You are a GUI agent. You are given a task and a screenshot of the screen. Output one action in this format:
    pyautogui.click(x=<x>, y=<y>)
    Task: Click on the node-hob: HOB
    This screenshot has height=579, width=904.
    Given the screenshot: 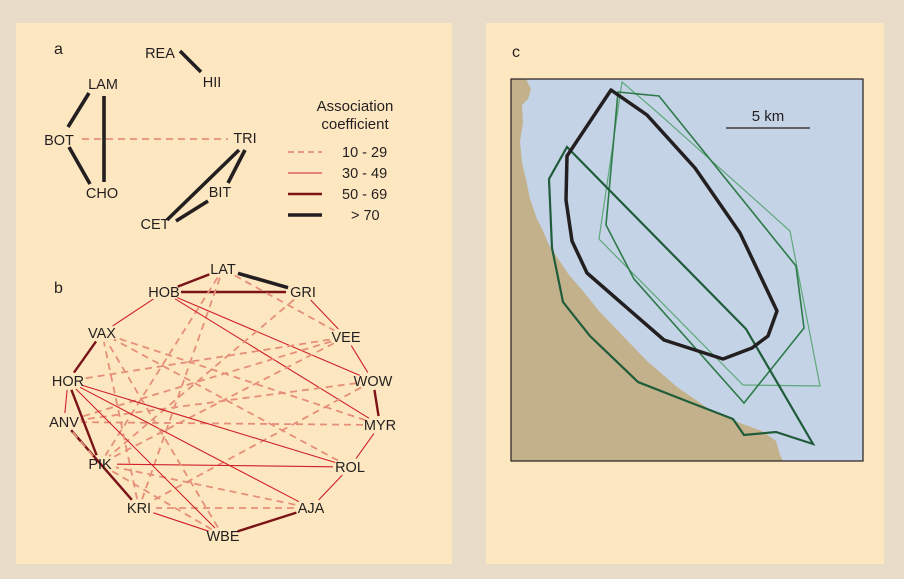 What is the action you would take?
    pyautogui.click(x=163, y=293)
    